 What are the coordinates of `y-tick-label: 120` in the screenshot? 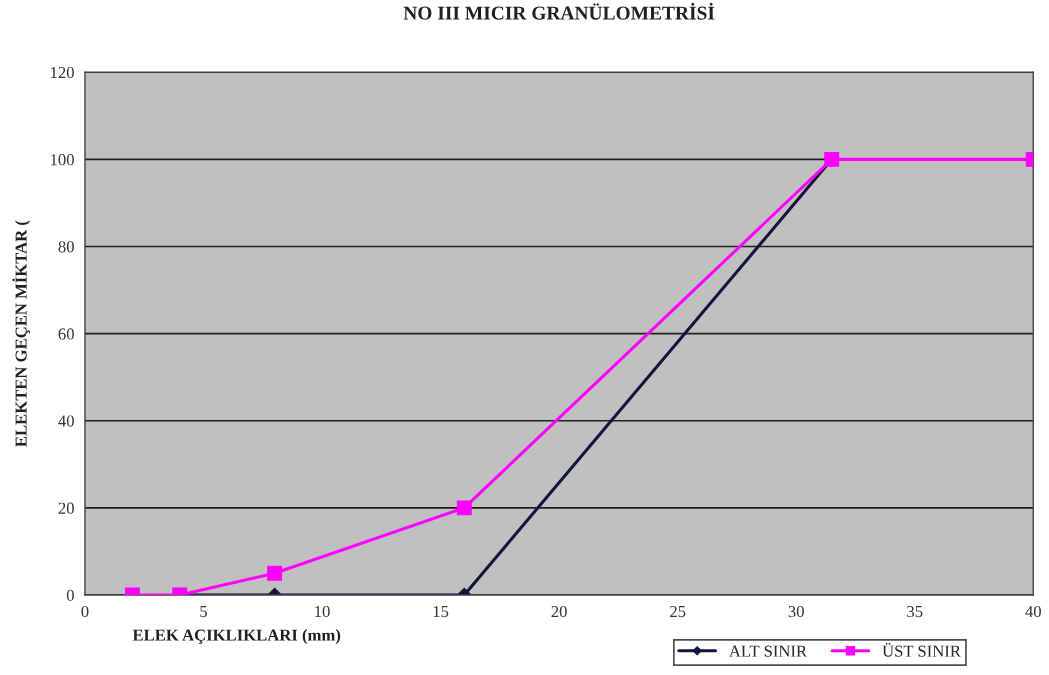 It's located at (62, 72).